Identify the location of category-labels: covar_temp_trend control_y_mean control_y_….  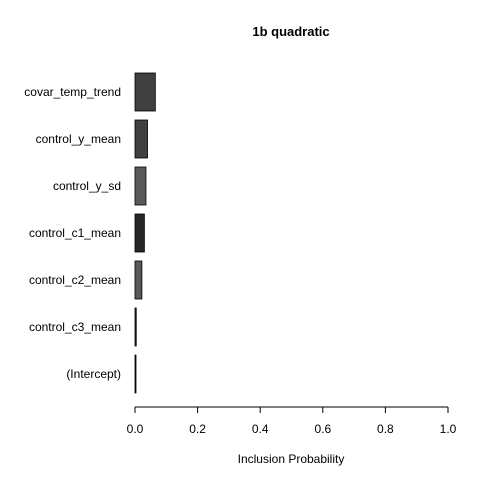
(72, 233).